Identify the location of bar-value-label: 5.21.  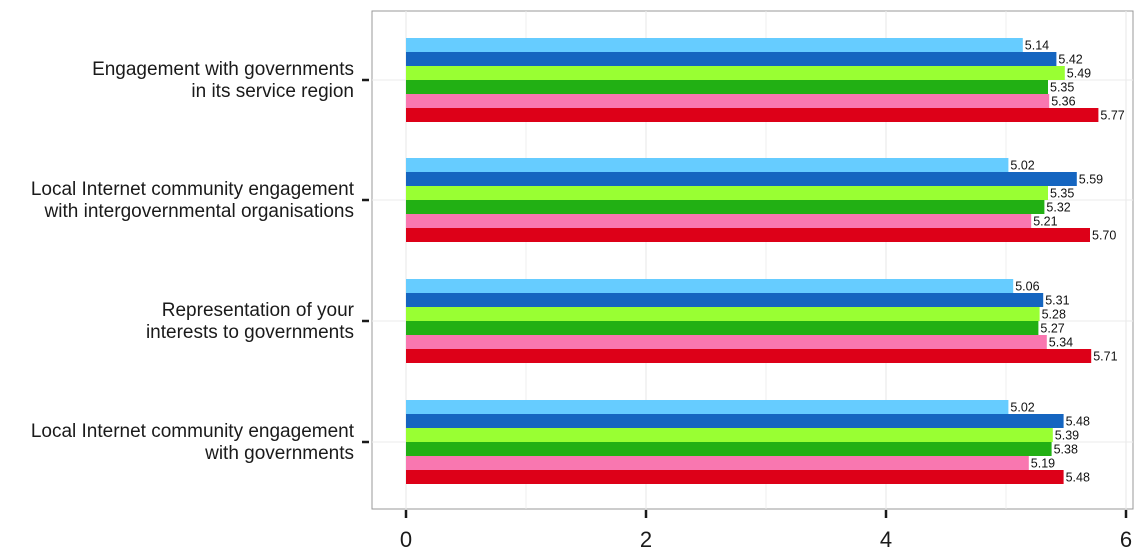
(1045, 222).